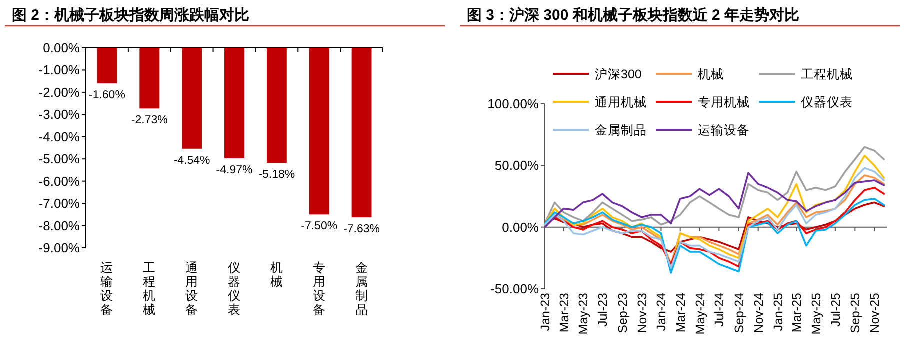 The height and width of the screenshot is (354, 905). Describe the element at coordinates (633, 15) in the screenshot. I see `chart-title: 图 3：沪深 300 和机械子板块指数近 2 年走势对比` at that location.